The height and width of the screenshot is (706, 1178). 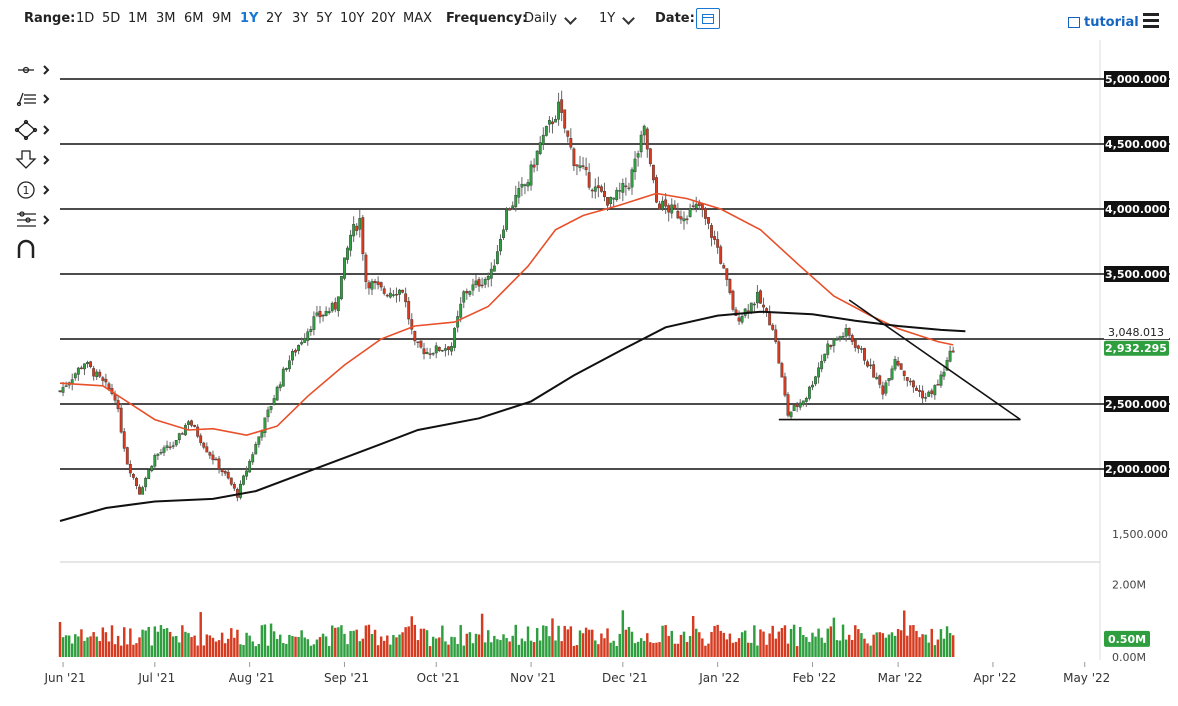 What do you see at coordinates (138, 18) in the screenshot?
I see `range-button-1m: 1M` at bounding box center [138, 18].